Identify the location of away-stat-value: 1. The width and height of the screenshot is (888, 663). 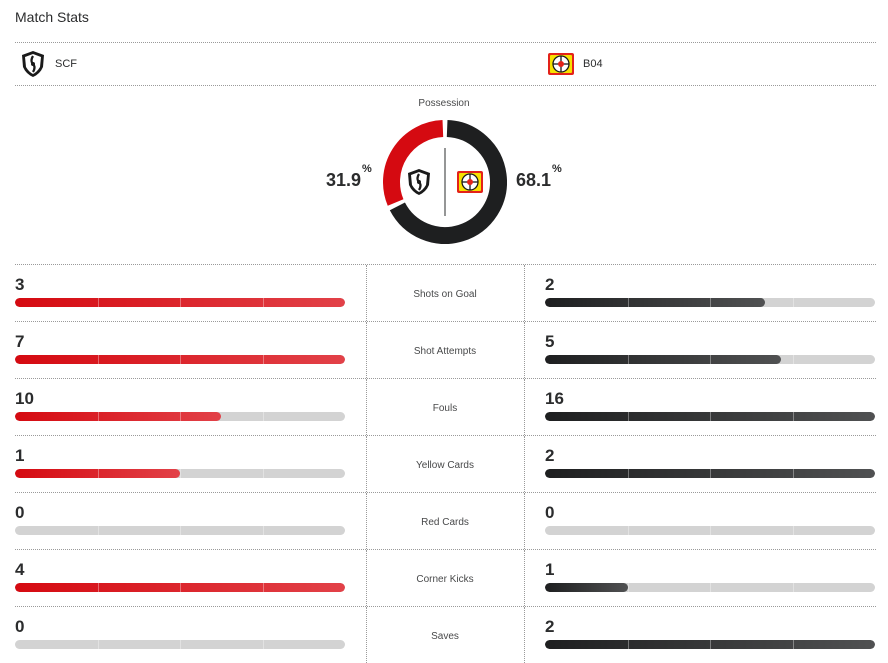
(550, 569).